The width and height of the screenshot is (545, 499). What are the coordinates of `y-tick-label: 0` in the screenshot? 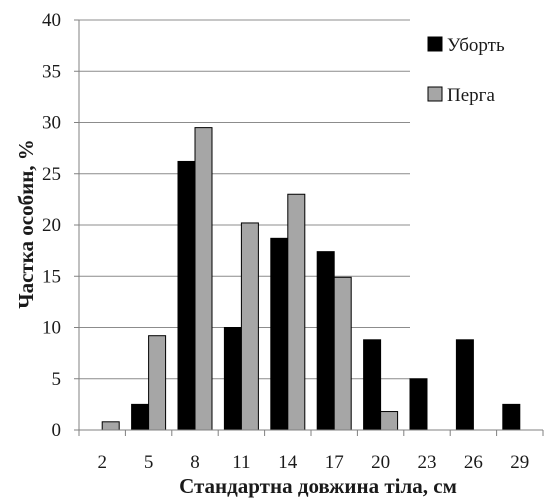 It's located at (57, 430).